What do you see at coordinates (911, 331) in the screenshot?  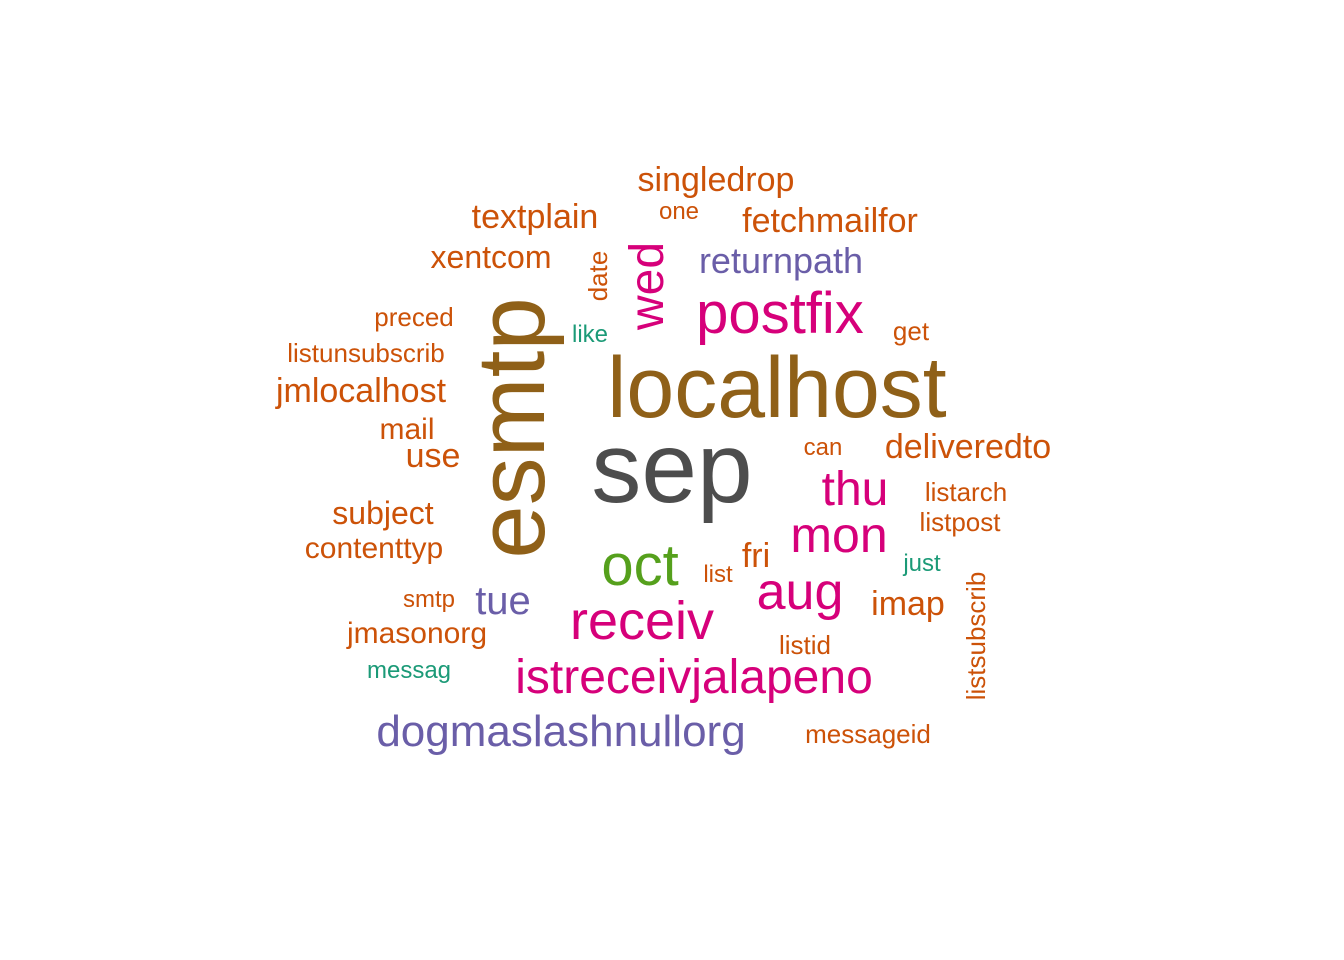 I see `word-get: get` at bounding box center [911, 331].